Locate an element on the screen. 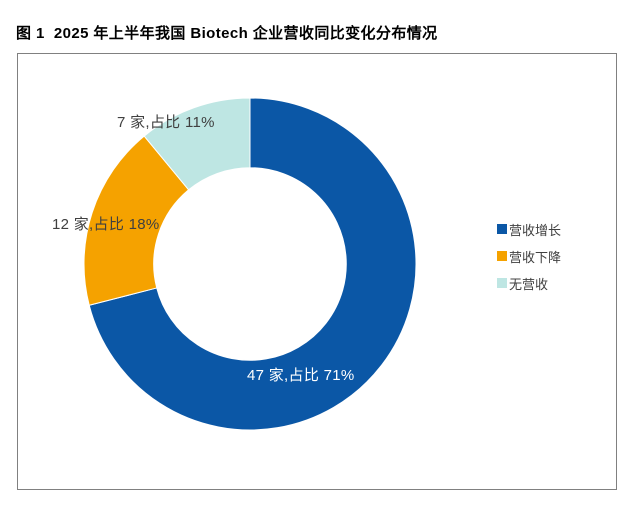 The height and width of the screenshot is (507, 632). data-label-revenue-growth: 47 家,占比 71% is located at coordinates (301, 375).